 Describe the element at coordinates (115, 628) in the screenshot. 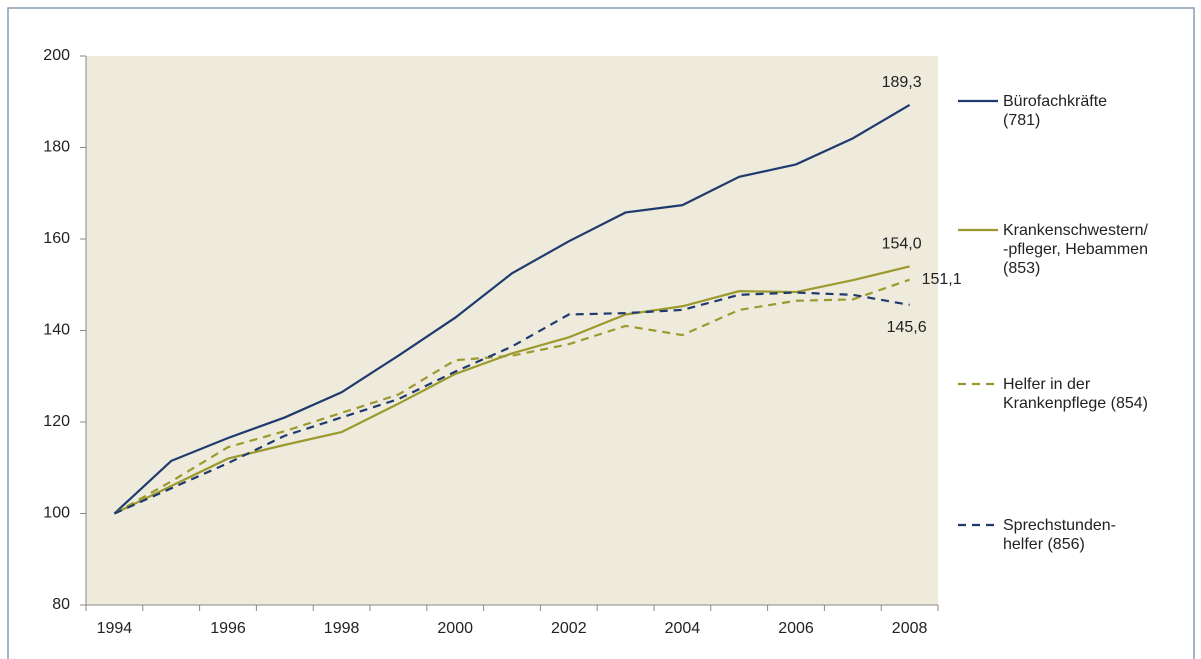

I see `x-tick-label: 1994` at that location.